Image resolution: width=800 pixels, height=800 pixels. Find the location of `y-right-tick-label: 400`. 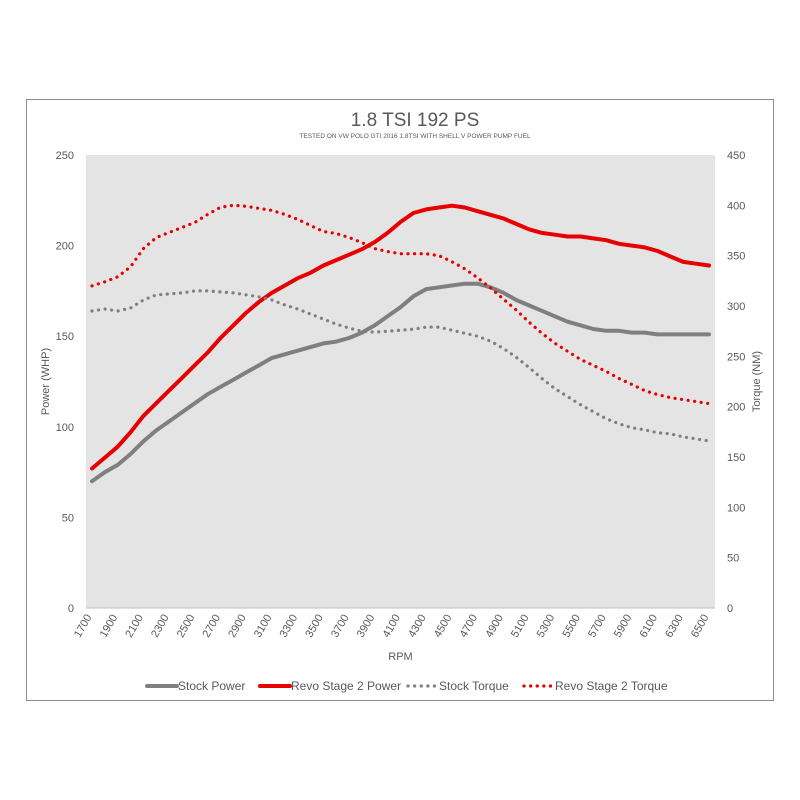

y-right-tick-label: 400 is located at coordinates (736, 206).